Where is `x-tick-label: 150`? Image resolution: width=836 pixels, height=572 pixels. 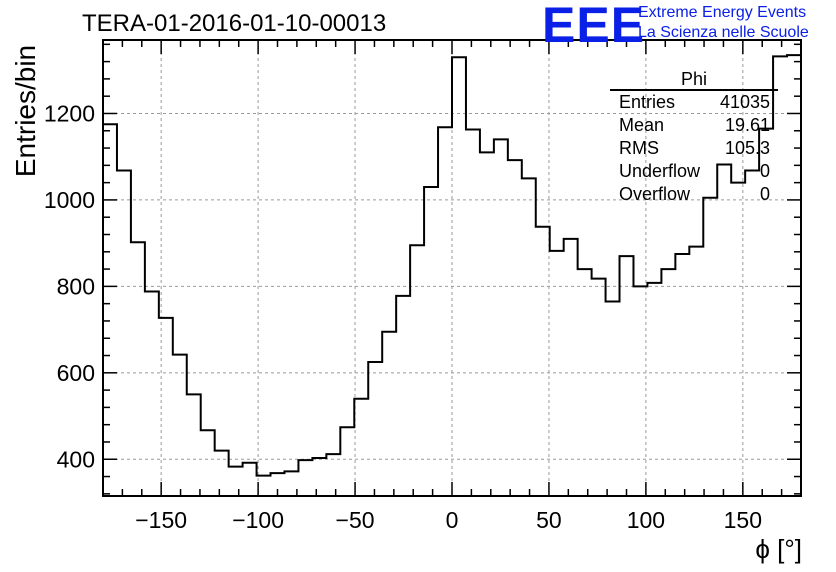
x-tick-label: 150 is located at coordinates (743, 520).